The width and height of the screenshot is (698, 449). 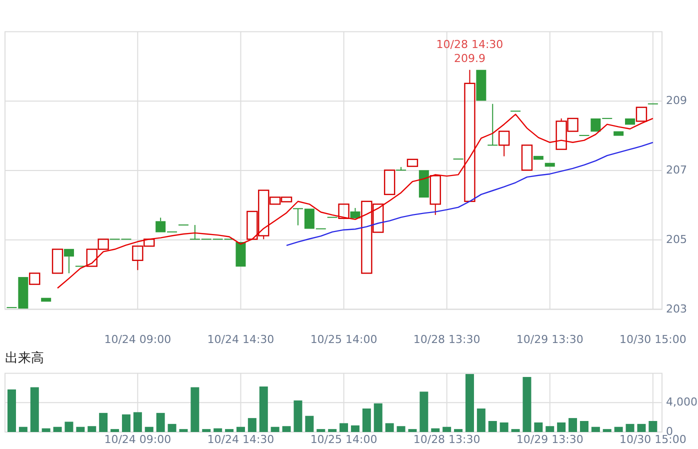 I want to click on line-series, so click(x=470, y=194).